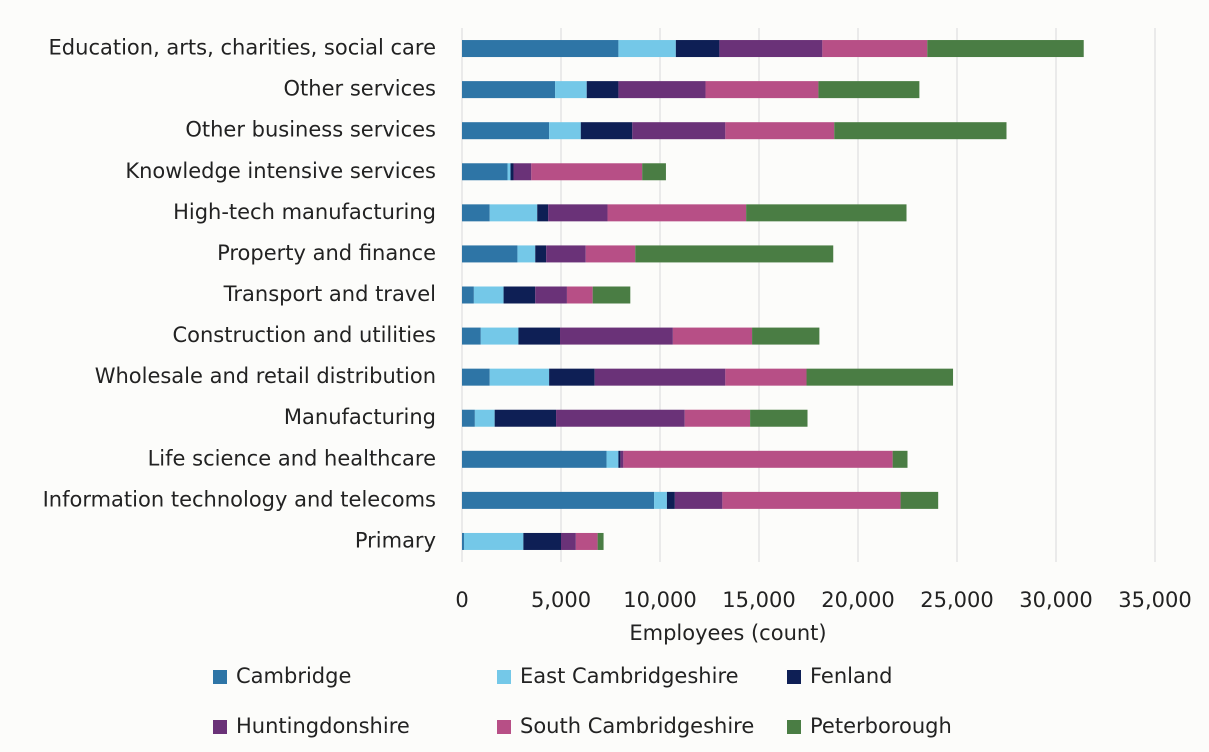  What do you see at coordinates (758, 600) in the screenshot?
I see `x-tick-label: 15,000` at bounding box center [758, 600].